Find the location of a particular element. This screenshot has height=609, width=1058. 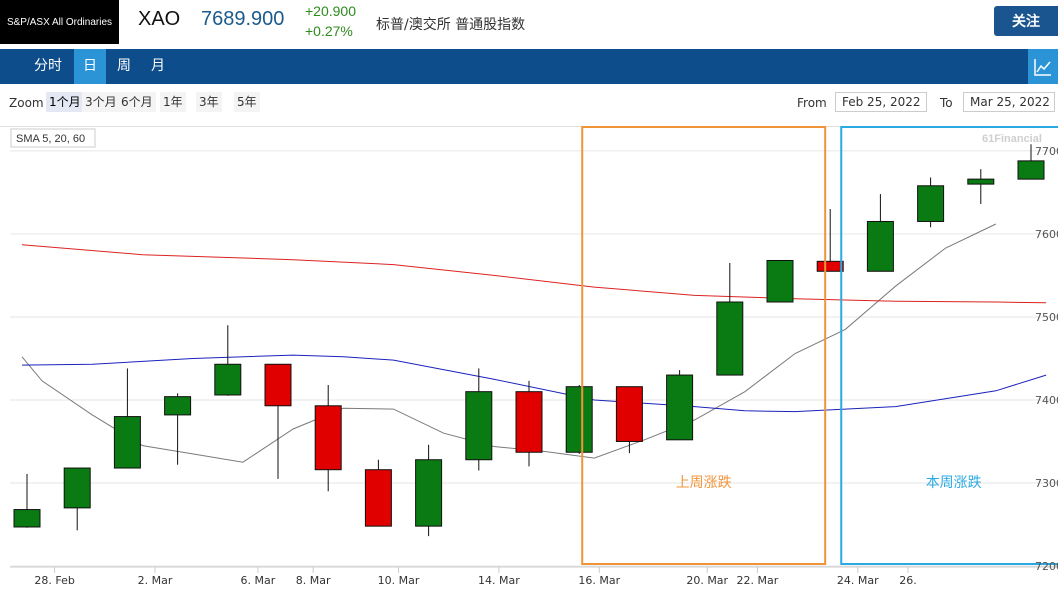

x-tick-label: 2. Mar is located at coordinates (155, 580).